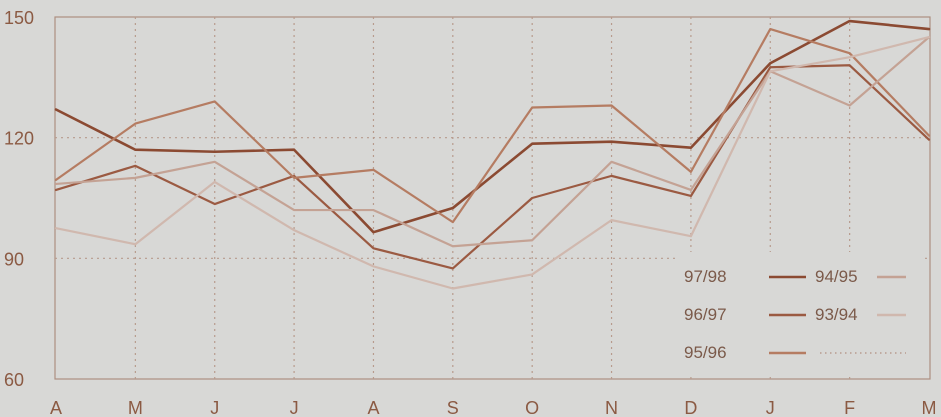 This screenshot has height=417, width=941. Describe the element at coordinates (214, 407) in the screenshot. I see `x-tick-label-2: J` at that location.